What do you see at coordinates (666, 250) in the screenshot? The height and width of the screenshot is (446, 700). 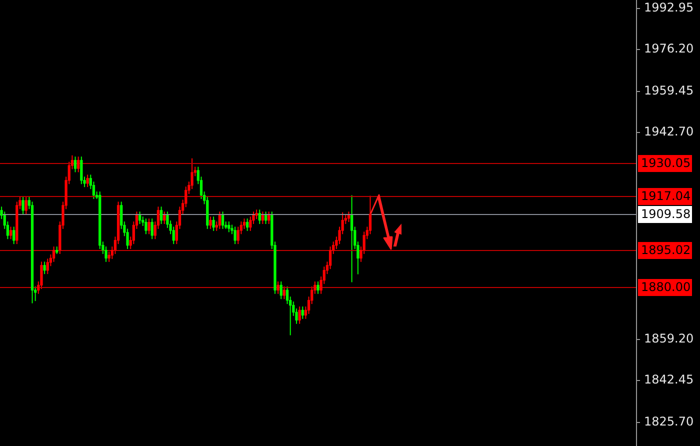 I see `ref-line-label: 1895.02` at bounding box center [666, 250].